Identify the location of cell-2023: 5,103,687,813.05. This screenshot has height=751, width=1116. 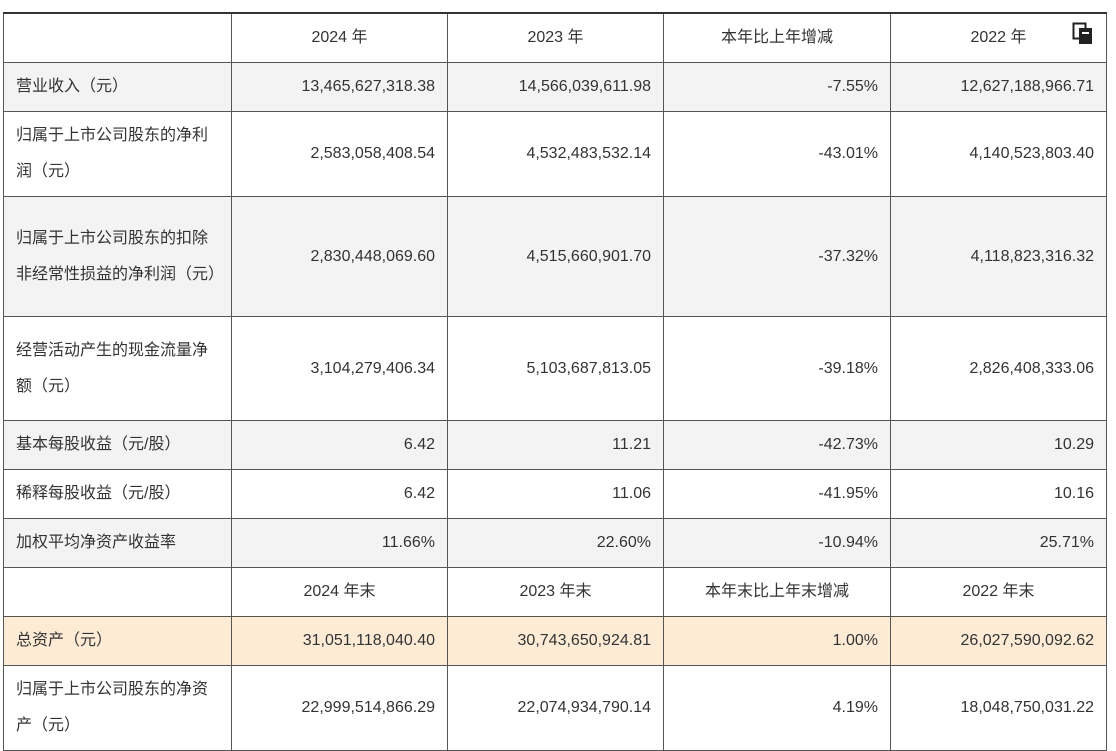
(555, 368).